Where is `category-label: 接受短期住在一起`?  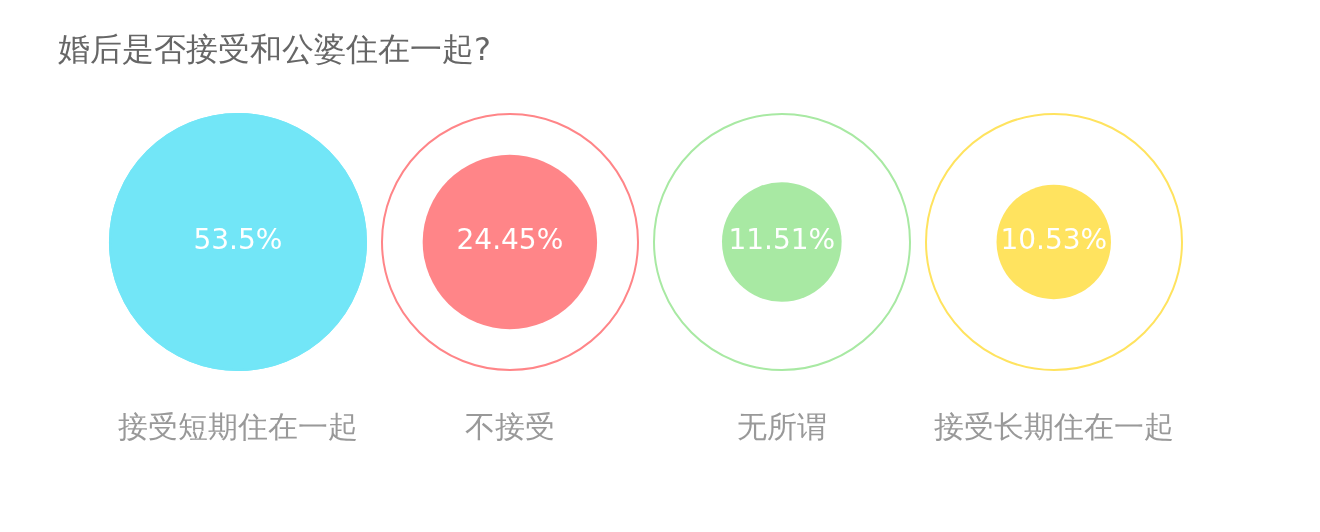 category-label: 接受短期住在一起 is located at coordinates (237, 426).